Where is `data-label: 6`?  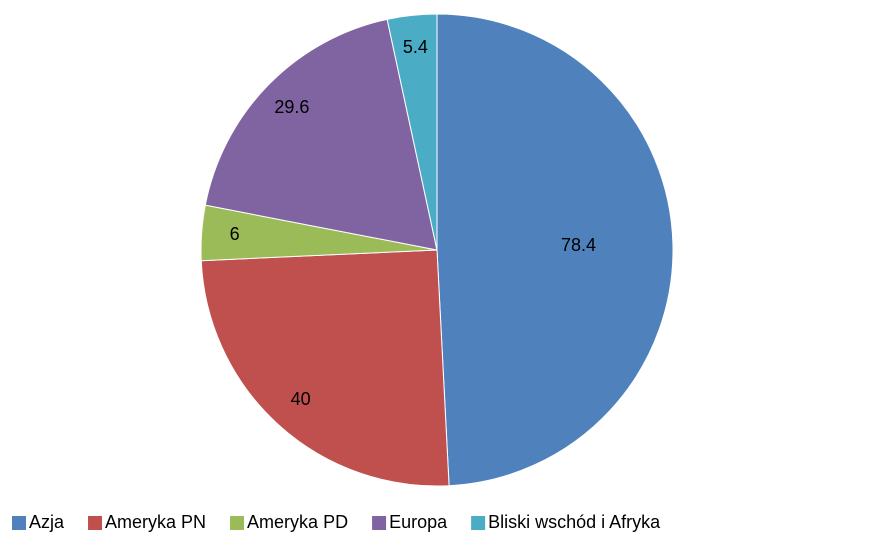
data-label: 6 is located at coordinates (235, 234).